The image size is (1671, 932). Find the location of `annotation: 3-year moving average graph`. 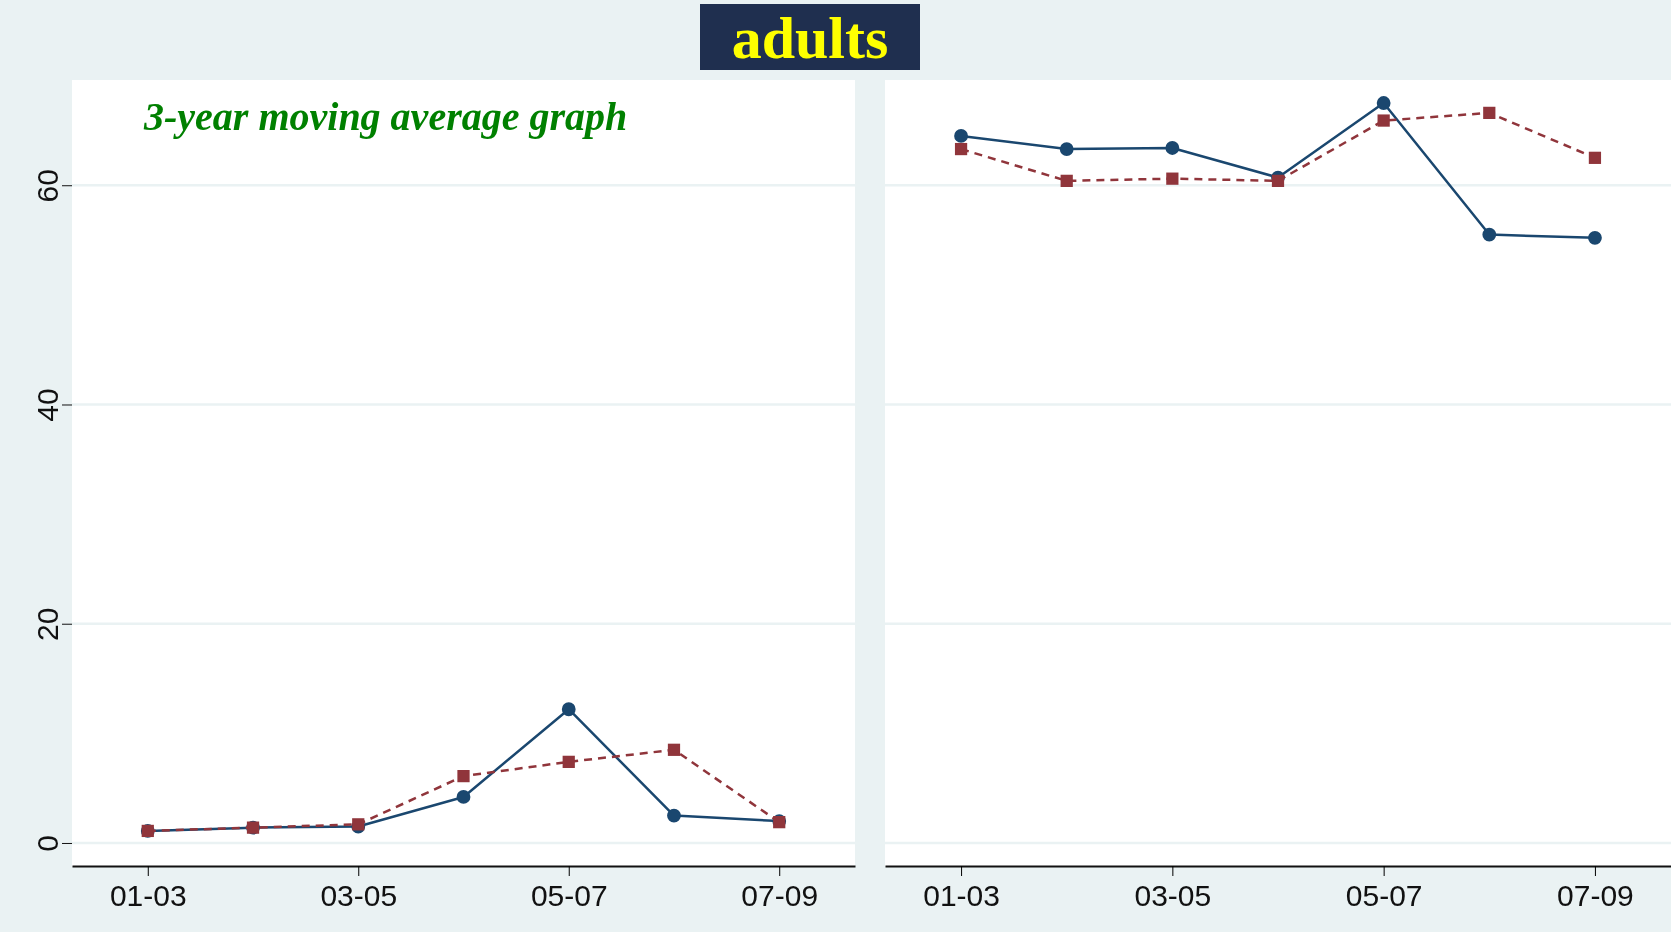

annotation: 3-year moving average graph is located at coordinates (385, 116).